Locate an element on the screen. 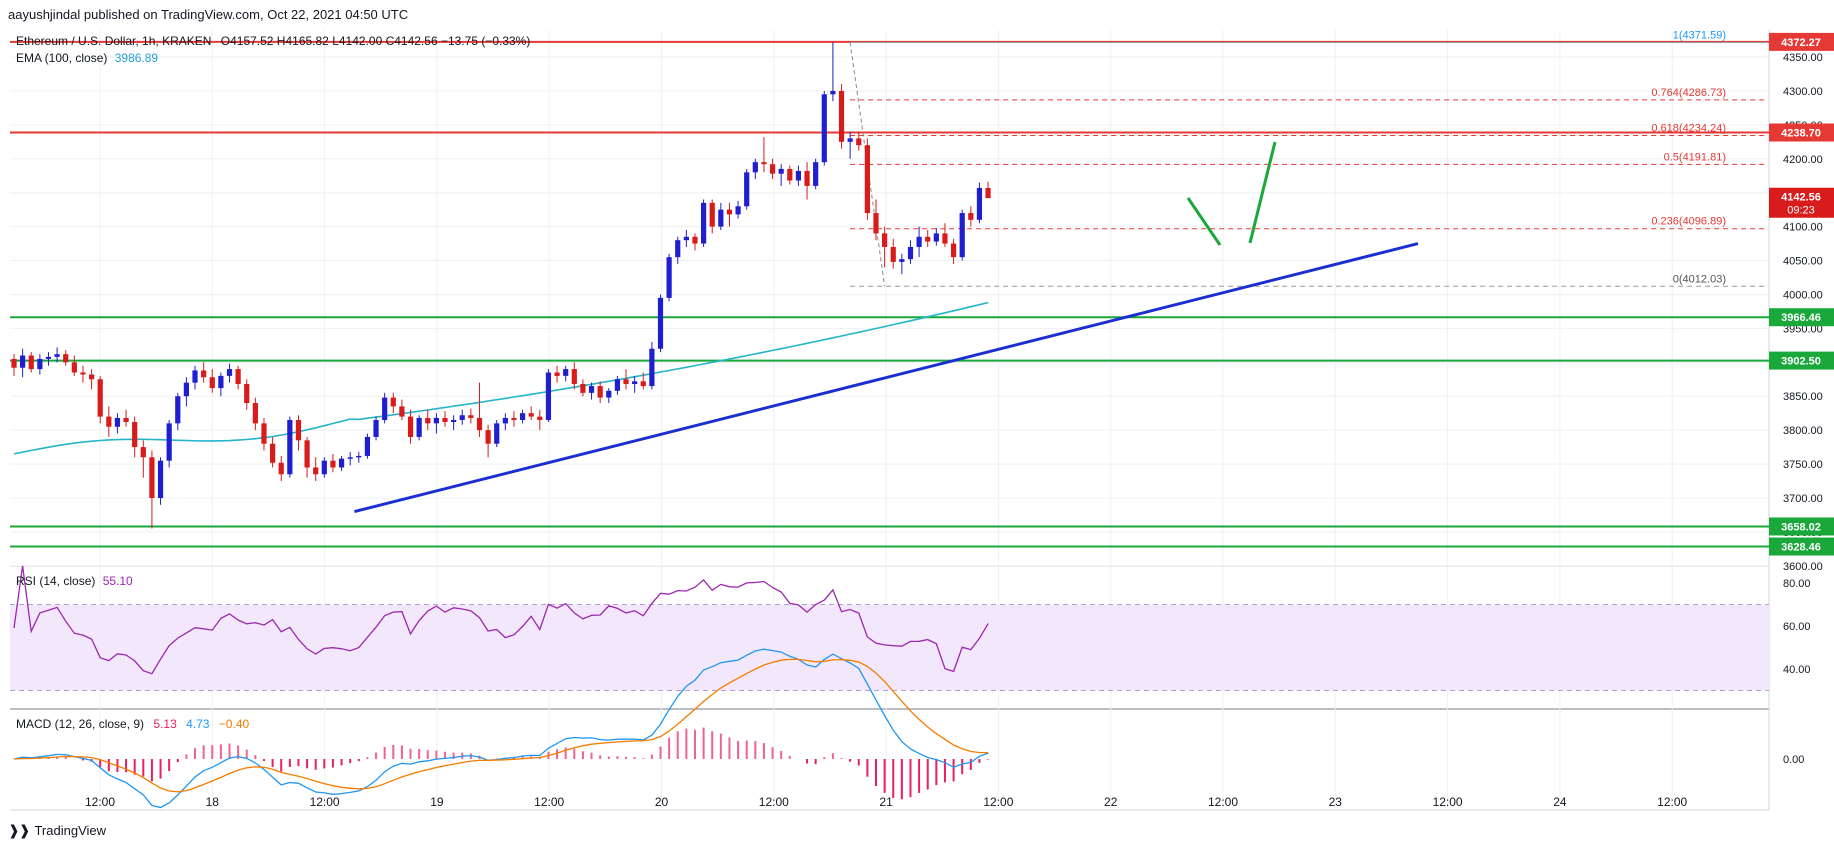 The image size is (1834, 848). price-tick-label: 3700.00 is located at coordinates (1803, 499).